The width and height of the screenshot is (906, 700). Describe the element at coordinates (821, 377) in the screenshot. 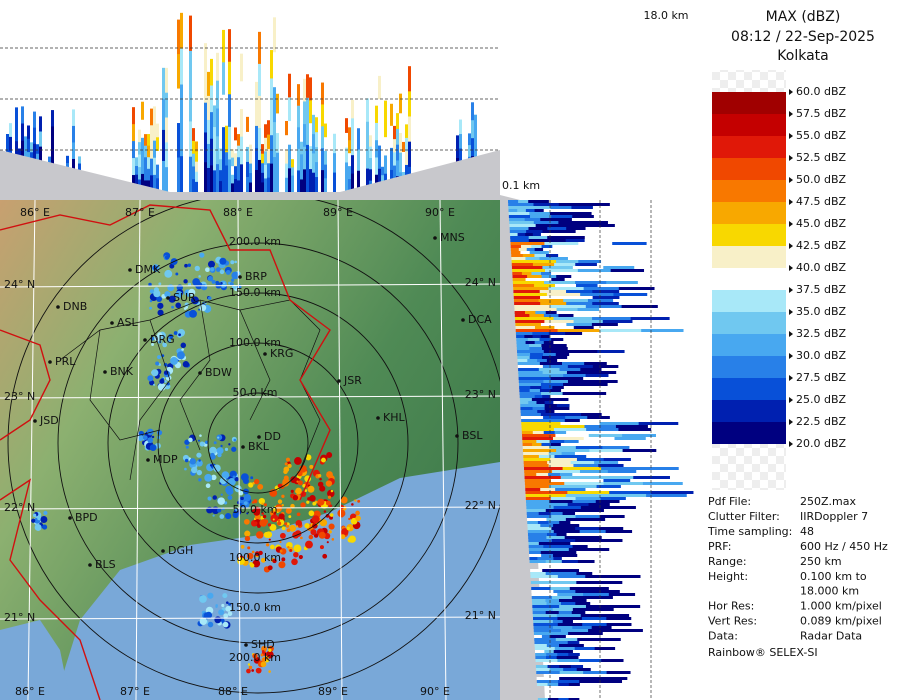

I see `legend-label: 27.5 dBZ` at that location.